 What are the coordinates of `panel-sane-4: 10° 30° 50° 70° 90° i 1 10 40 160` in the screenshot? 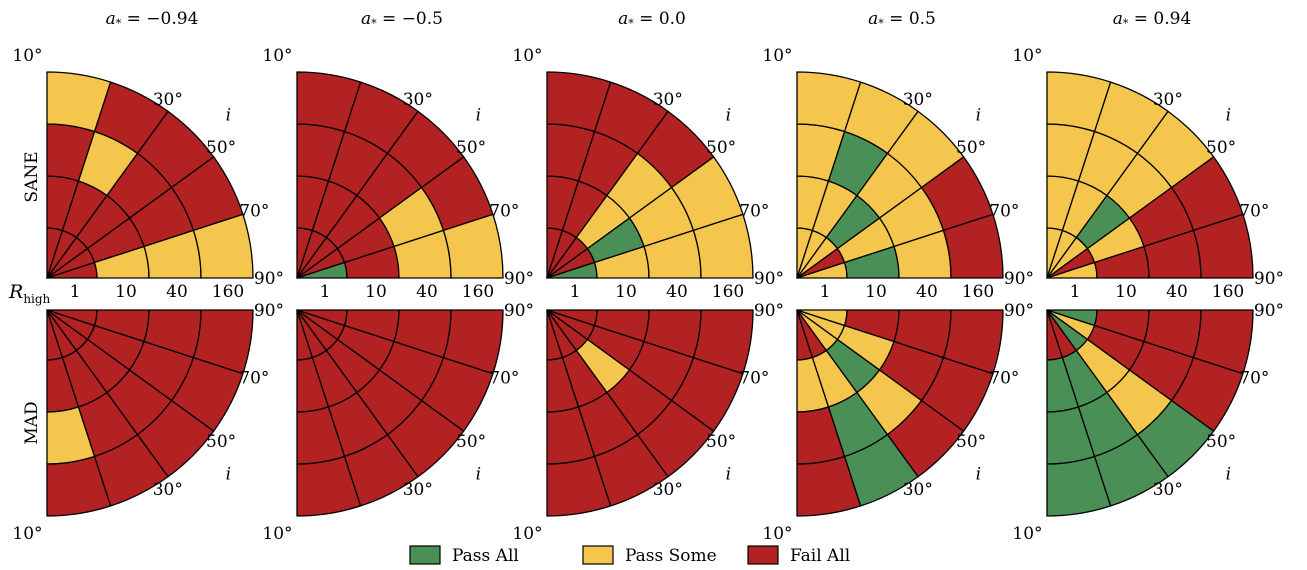 It's located at (1148, 174).